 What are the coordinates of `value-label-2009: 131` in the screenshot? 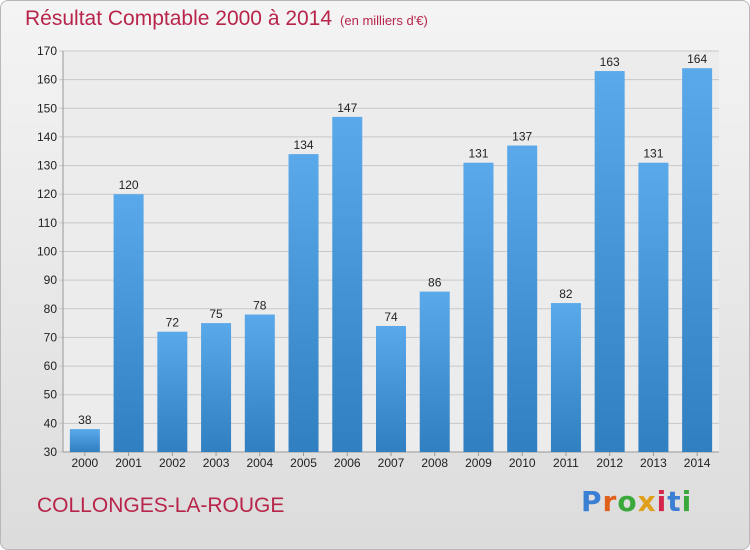 It's located at (478, 154).